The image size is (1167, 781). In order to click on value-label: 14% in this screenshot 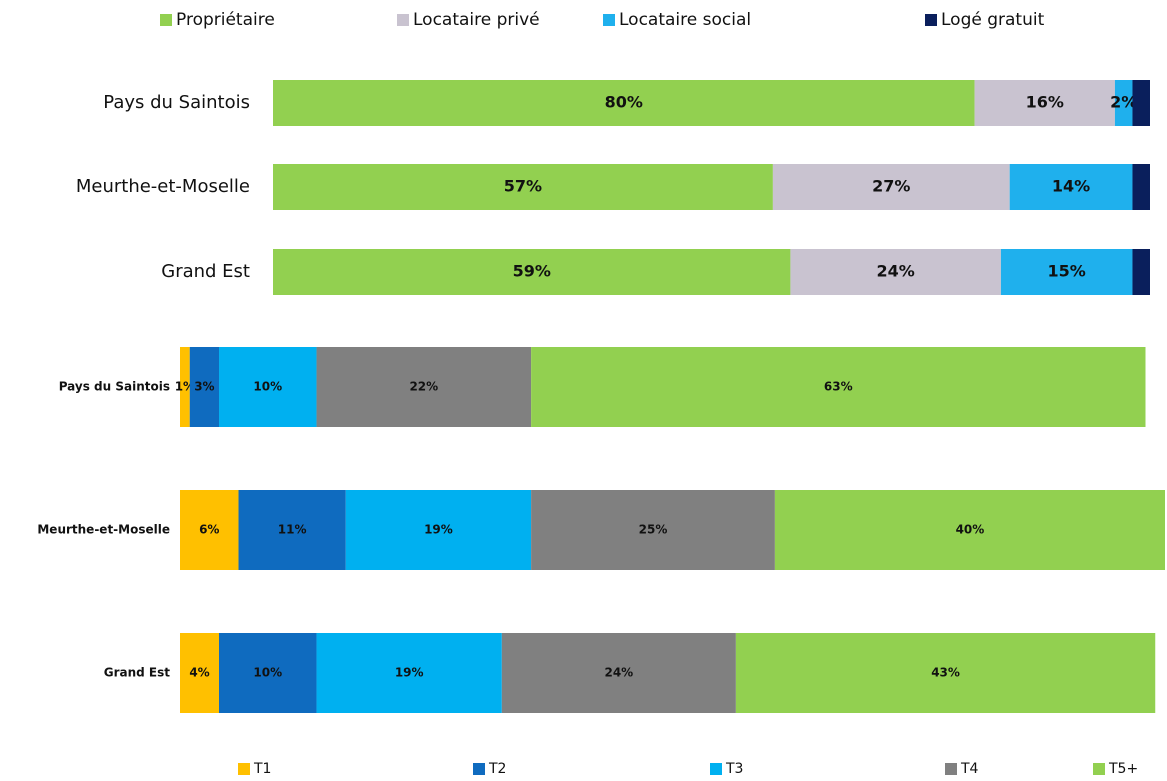, I will do `click(1071, 186)`.